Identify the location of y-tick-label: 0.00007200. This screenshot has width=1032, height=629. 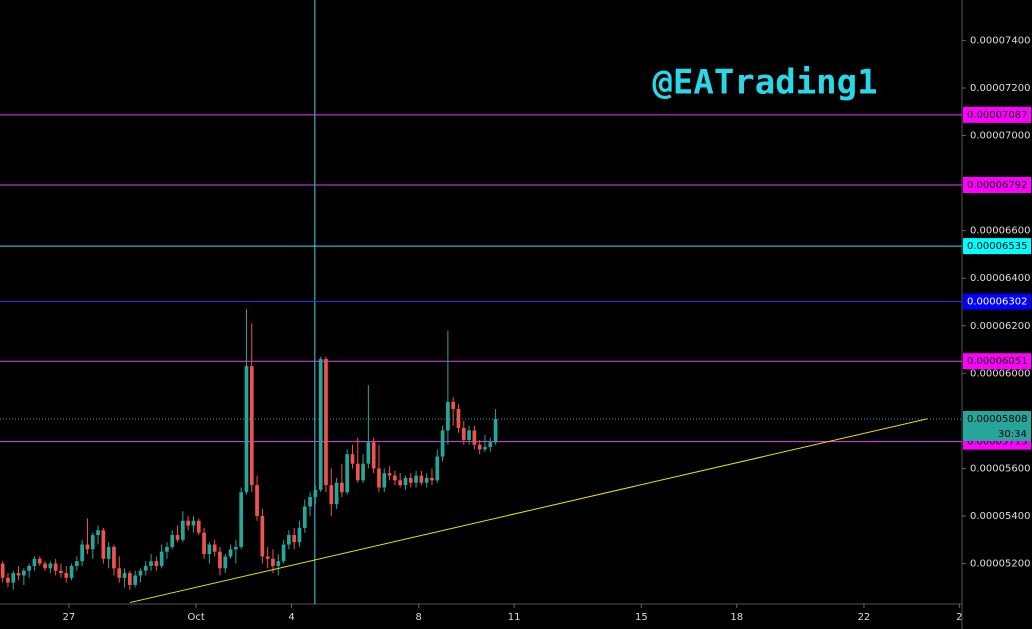
(1000, 88).